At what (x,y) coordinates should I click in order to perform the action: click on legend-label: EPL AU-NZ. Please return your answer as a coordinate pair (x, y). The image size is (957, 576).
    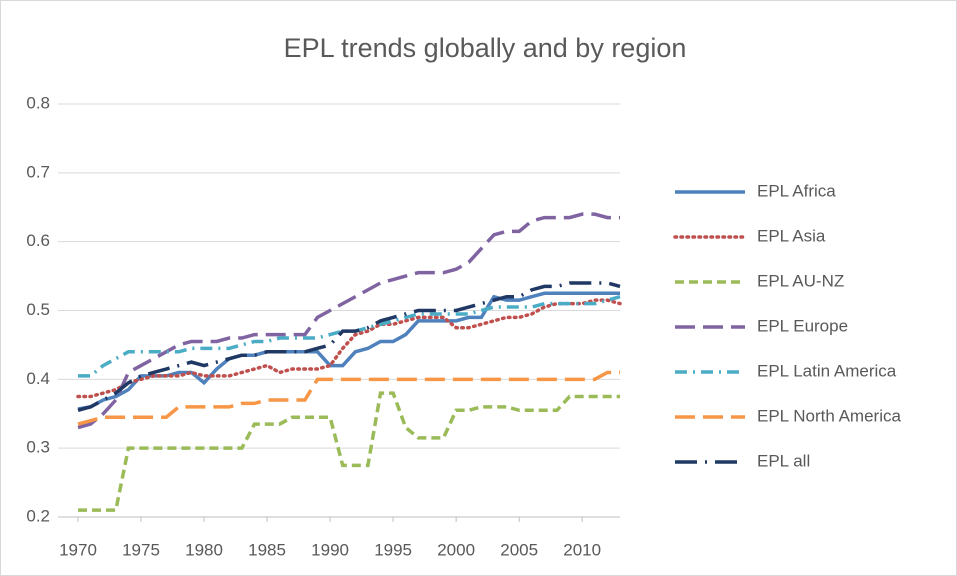
    Looking at the image, I should click on (800, 280).